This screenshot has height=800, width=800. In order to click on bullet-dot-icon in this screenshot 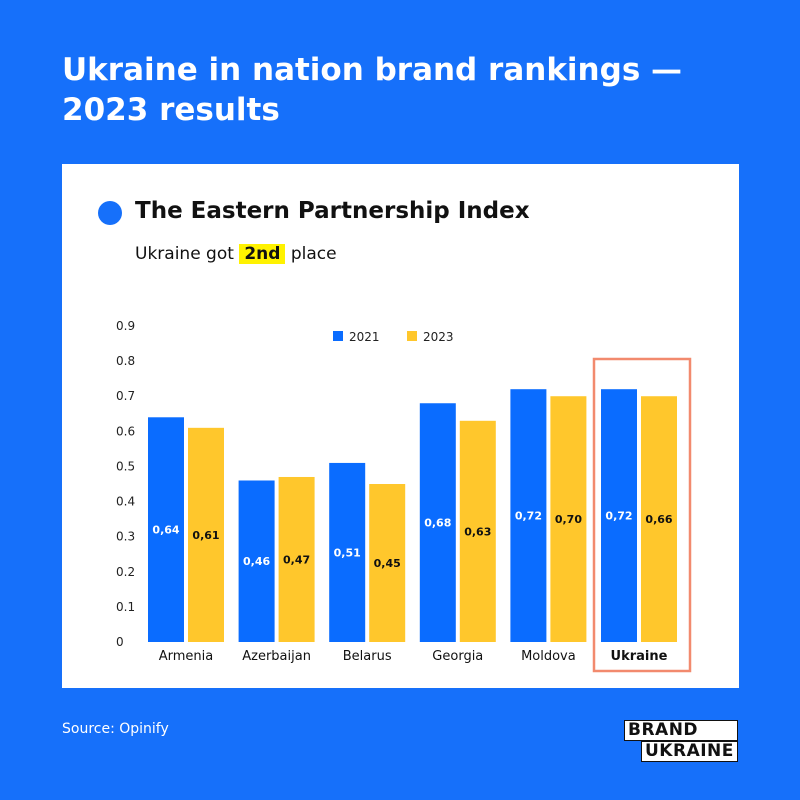, I will do `click(110, 213)`.